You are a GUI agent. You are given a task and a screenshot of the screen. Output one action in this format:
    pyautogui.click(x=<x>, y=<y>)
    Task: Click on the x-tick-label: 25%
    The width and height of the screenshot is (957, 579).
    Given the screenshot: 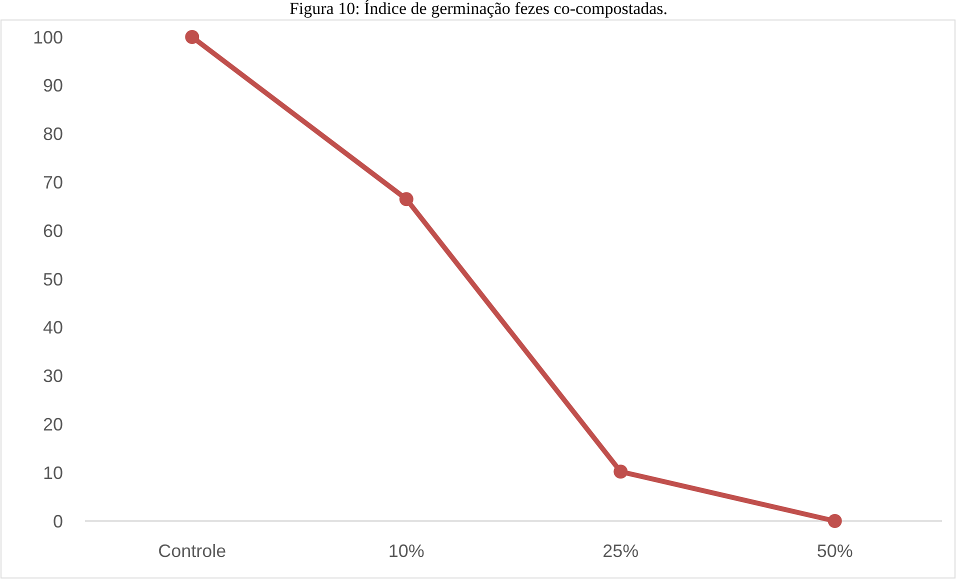 What is the action you would take?
    pyautogui.click(x=620, y=551)
    